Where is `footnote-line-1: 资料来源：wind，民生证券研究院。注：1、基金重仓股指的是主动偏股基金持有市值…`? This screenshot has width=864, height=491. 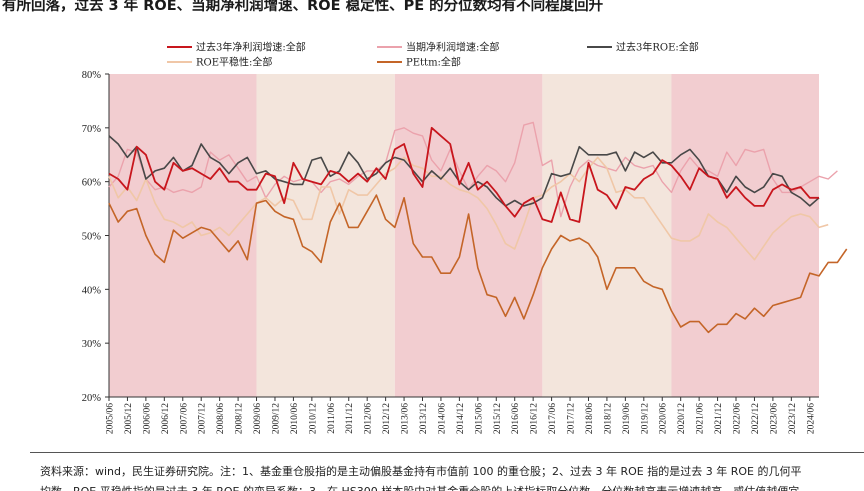
footnote-line-1: 资料来源：wind，民生证券研究院。注：1、基金重仓股指的是主动偏股基金持有市值… is located at coordinates (421, 471).